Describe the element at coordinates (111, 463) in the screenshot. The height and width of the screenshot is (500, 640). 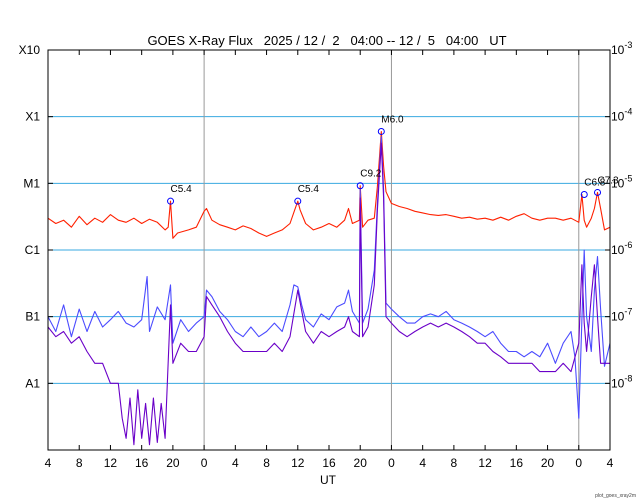
I see `x-tick-label-2: 12` at that location.